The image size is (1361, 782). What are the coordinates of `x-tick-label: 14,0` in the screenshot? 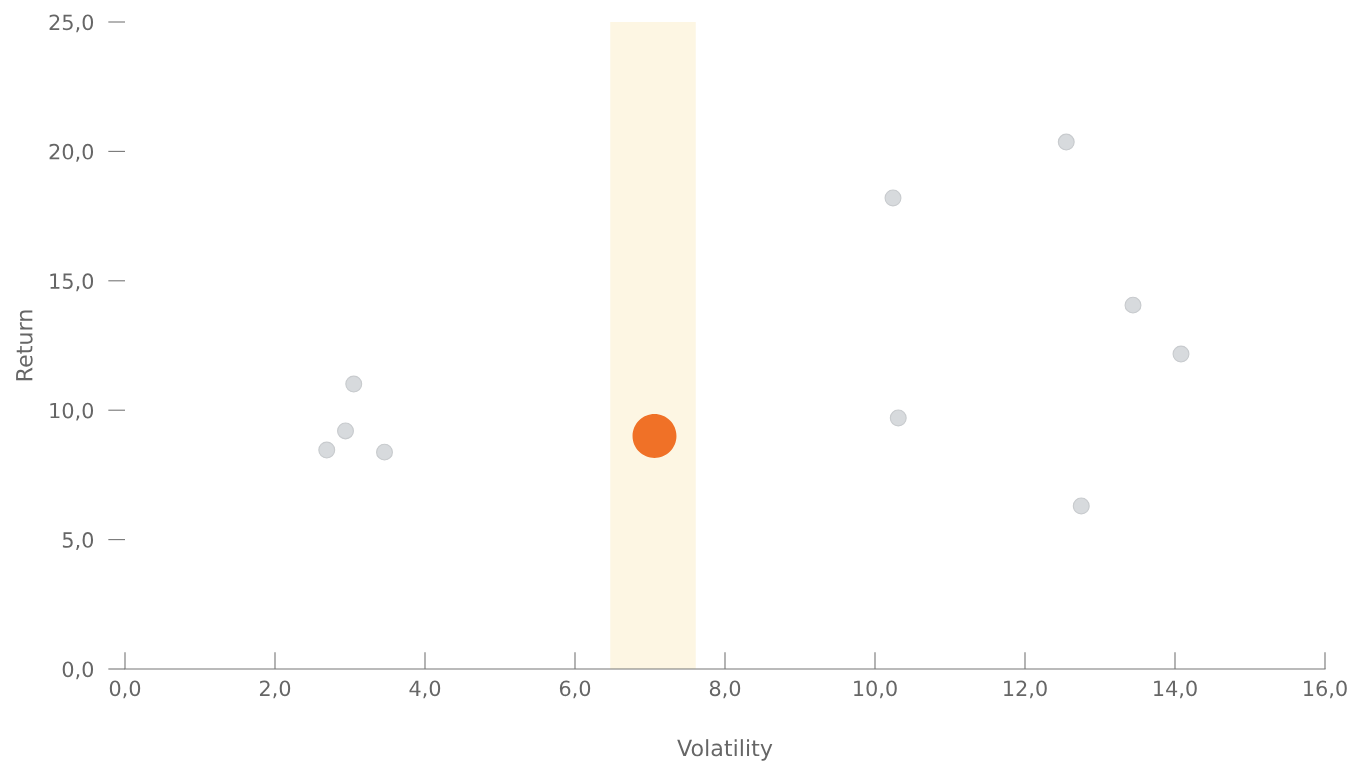 It's located at (1175, 689).